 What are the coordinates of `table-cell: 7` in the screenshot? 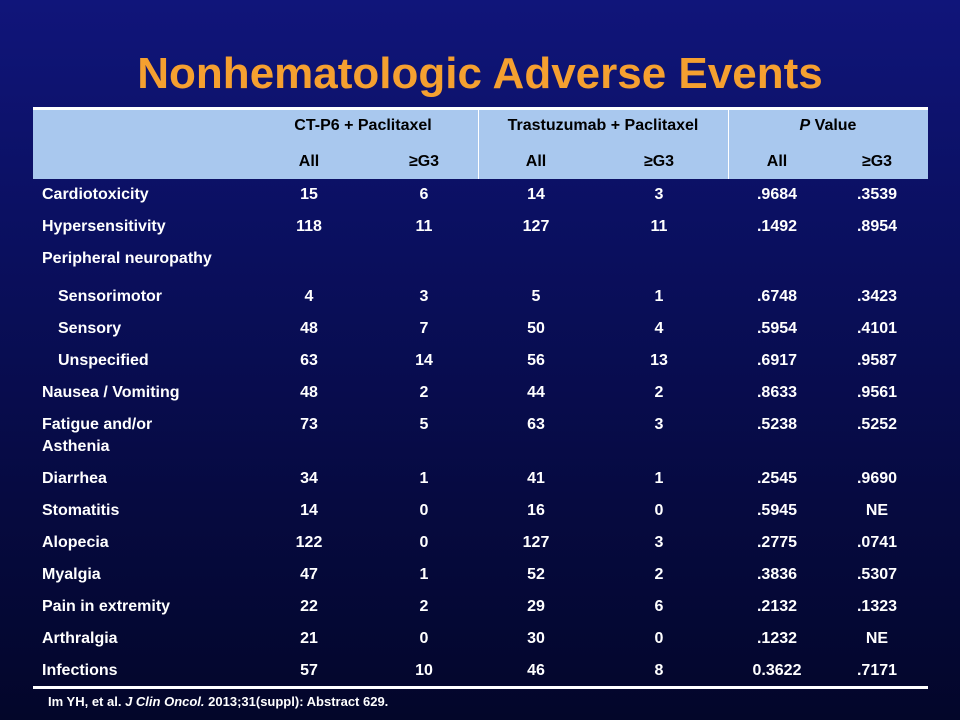 It's located at (424, 328).